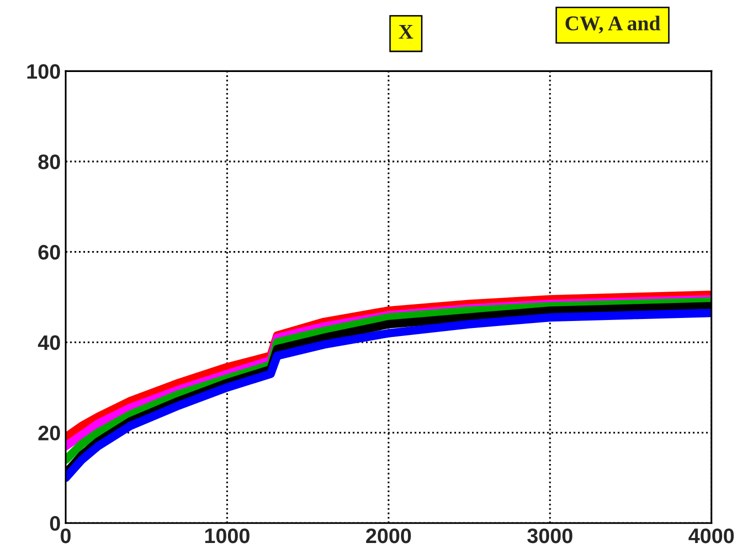  I want to click on x-tick-label: 3000, so click(549, 536).